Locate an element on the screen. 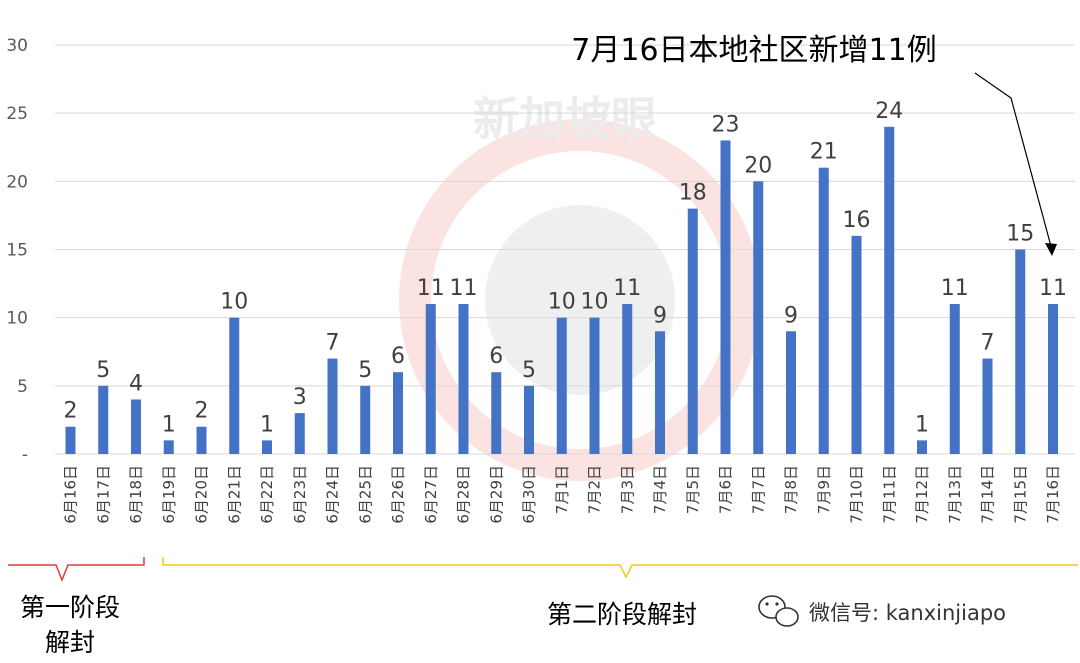 This screenshot has width=1080, height=663. x-tick-label: 6月22日 is located at coordinates (267, 494).